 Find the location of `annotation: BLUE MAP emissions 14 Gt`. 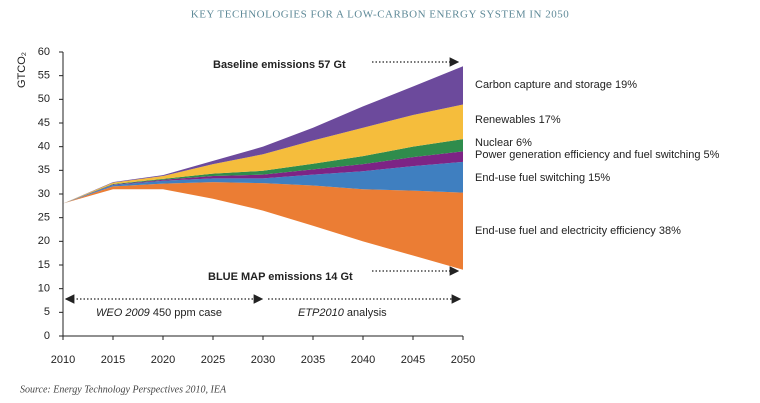

annotation: BLUE MAP emissions 14 Gt is located at coordinates (280, 277).